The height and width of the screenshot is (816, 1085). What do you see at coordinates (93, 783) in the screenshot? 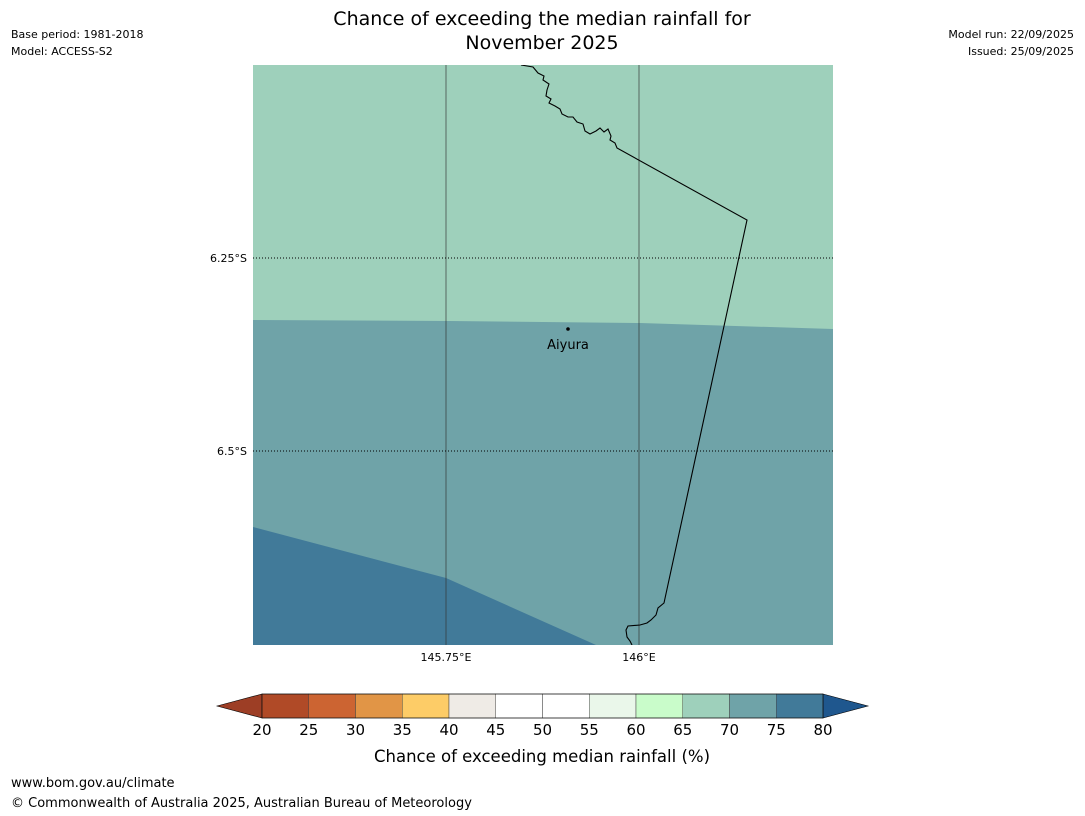
I see `footer-url: www.bom.gov.au/climate` at bounding box center [93, 783].